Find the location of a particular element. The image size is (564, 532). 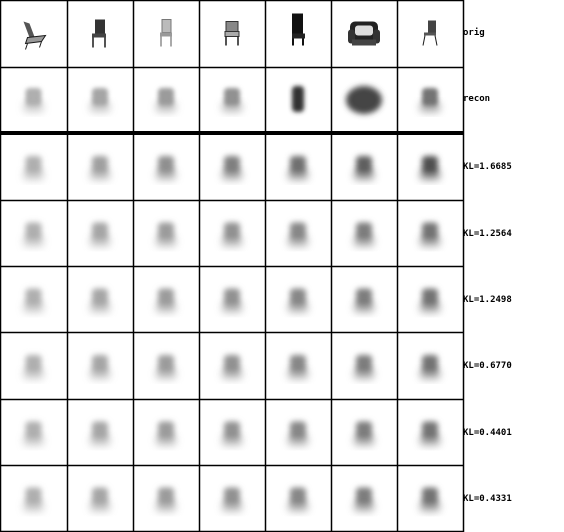

row-label: KL=1.2564 is located at coordinates (487, 233).